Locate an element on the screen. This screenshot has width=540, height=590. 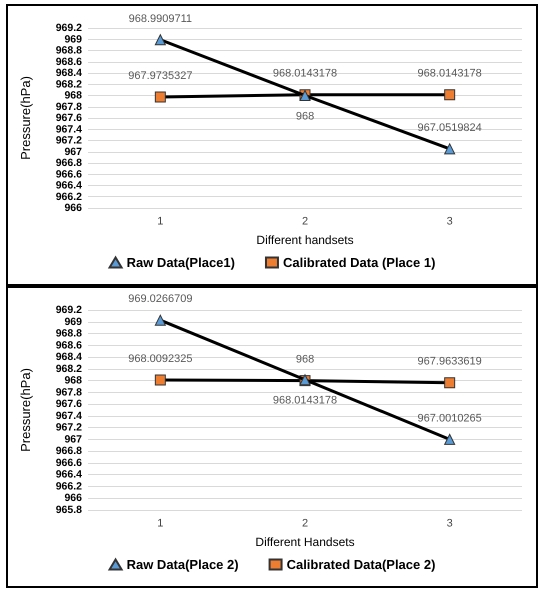
data-label: 967.9735327 is located at coordinates (160, 76).